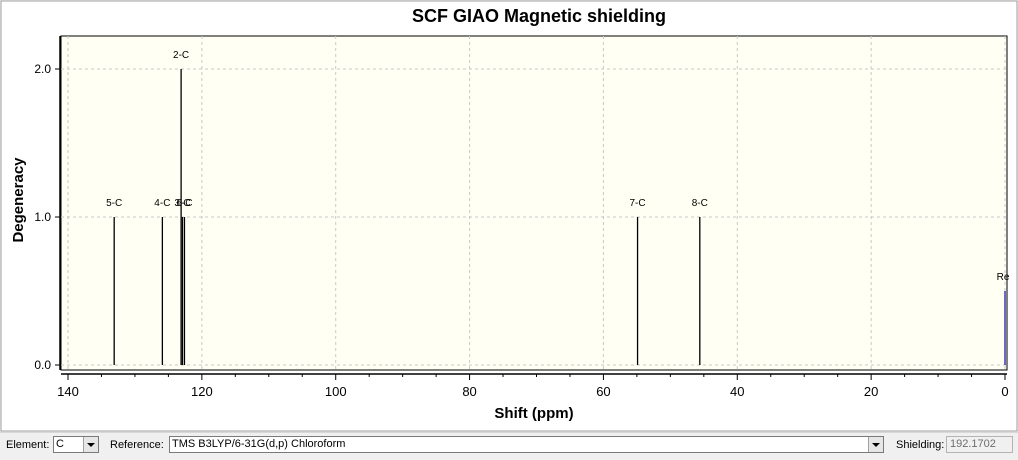 The width and height of the screenshot is (1018, 460). What do you see at coordinates (603, 391) in the screenshot?
I see `x-tick-label: 60` at bounding box center [603, 391].